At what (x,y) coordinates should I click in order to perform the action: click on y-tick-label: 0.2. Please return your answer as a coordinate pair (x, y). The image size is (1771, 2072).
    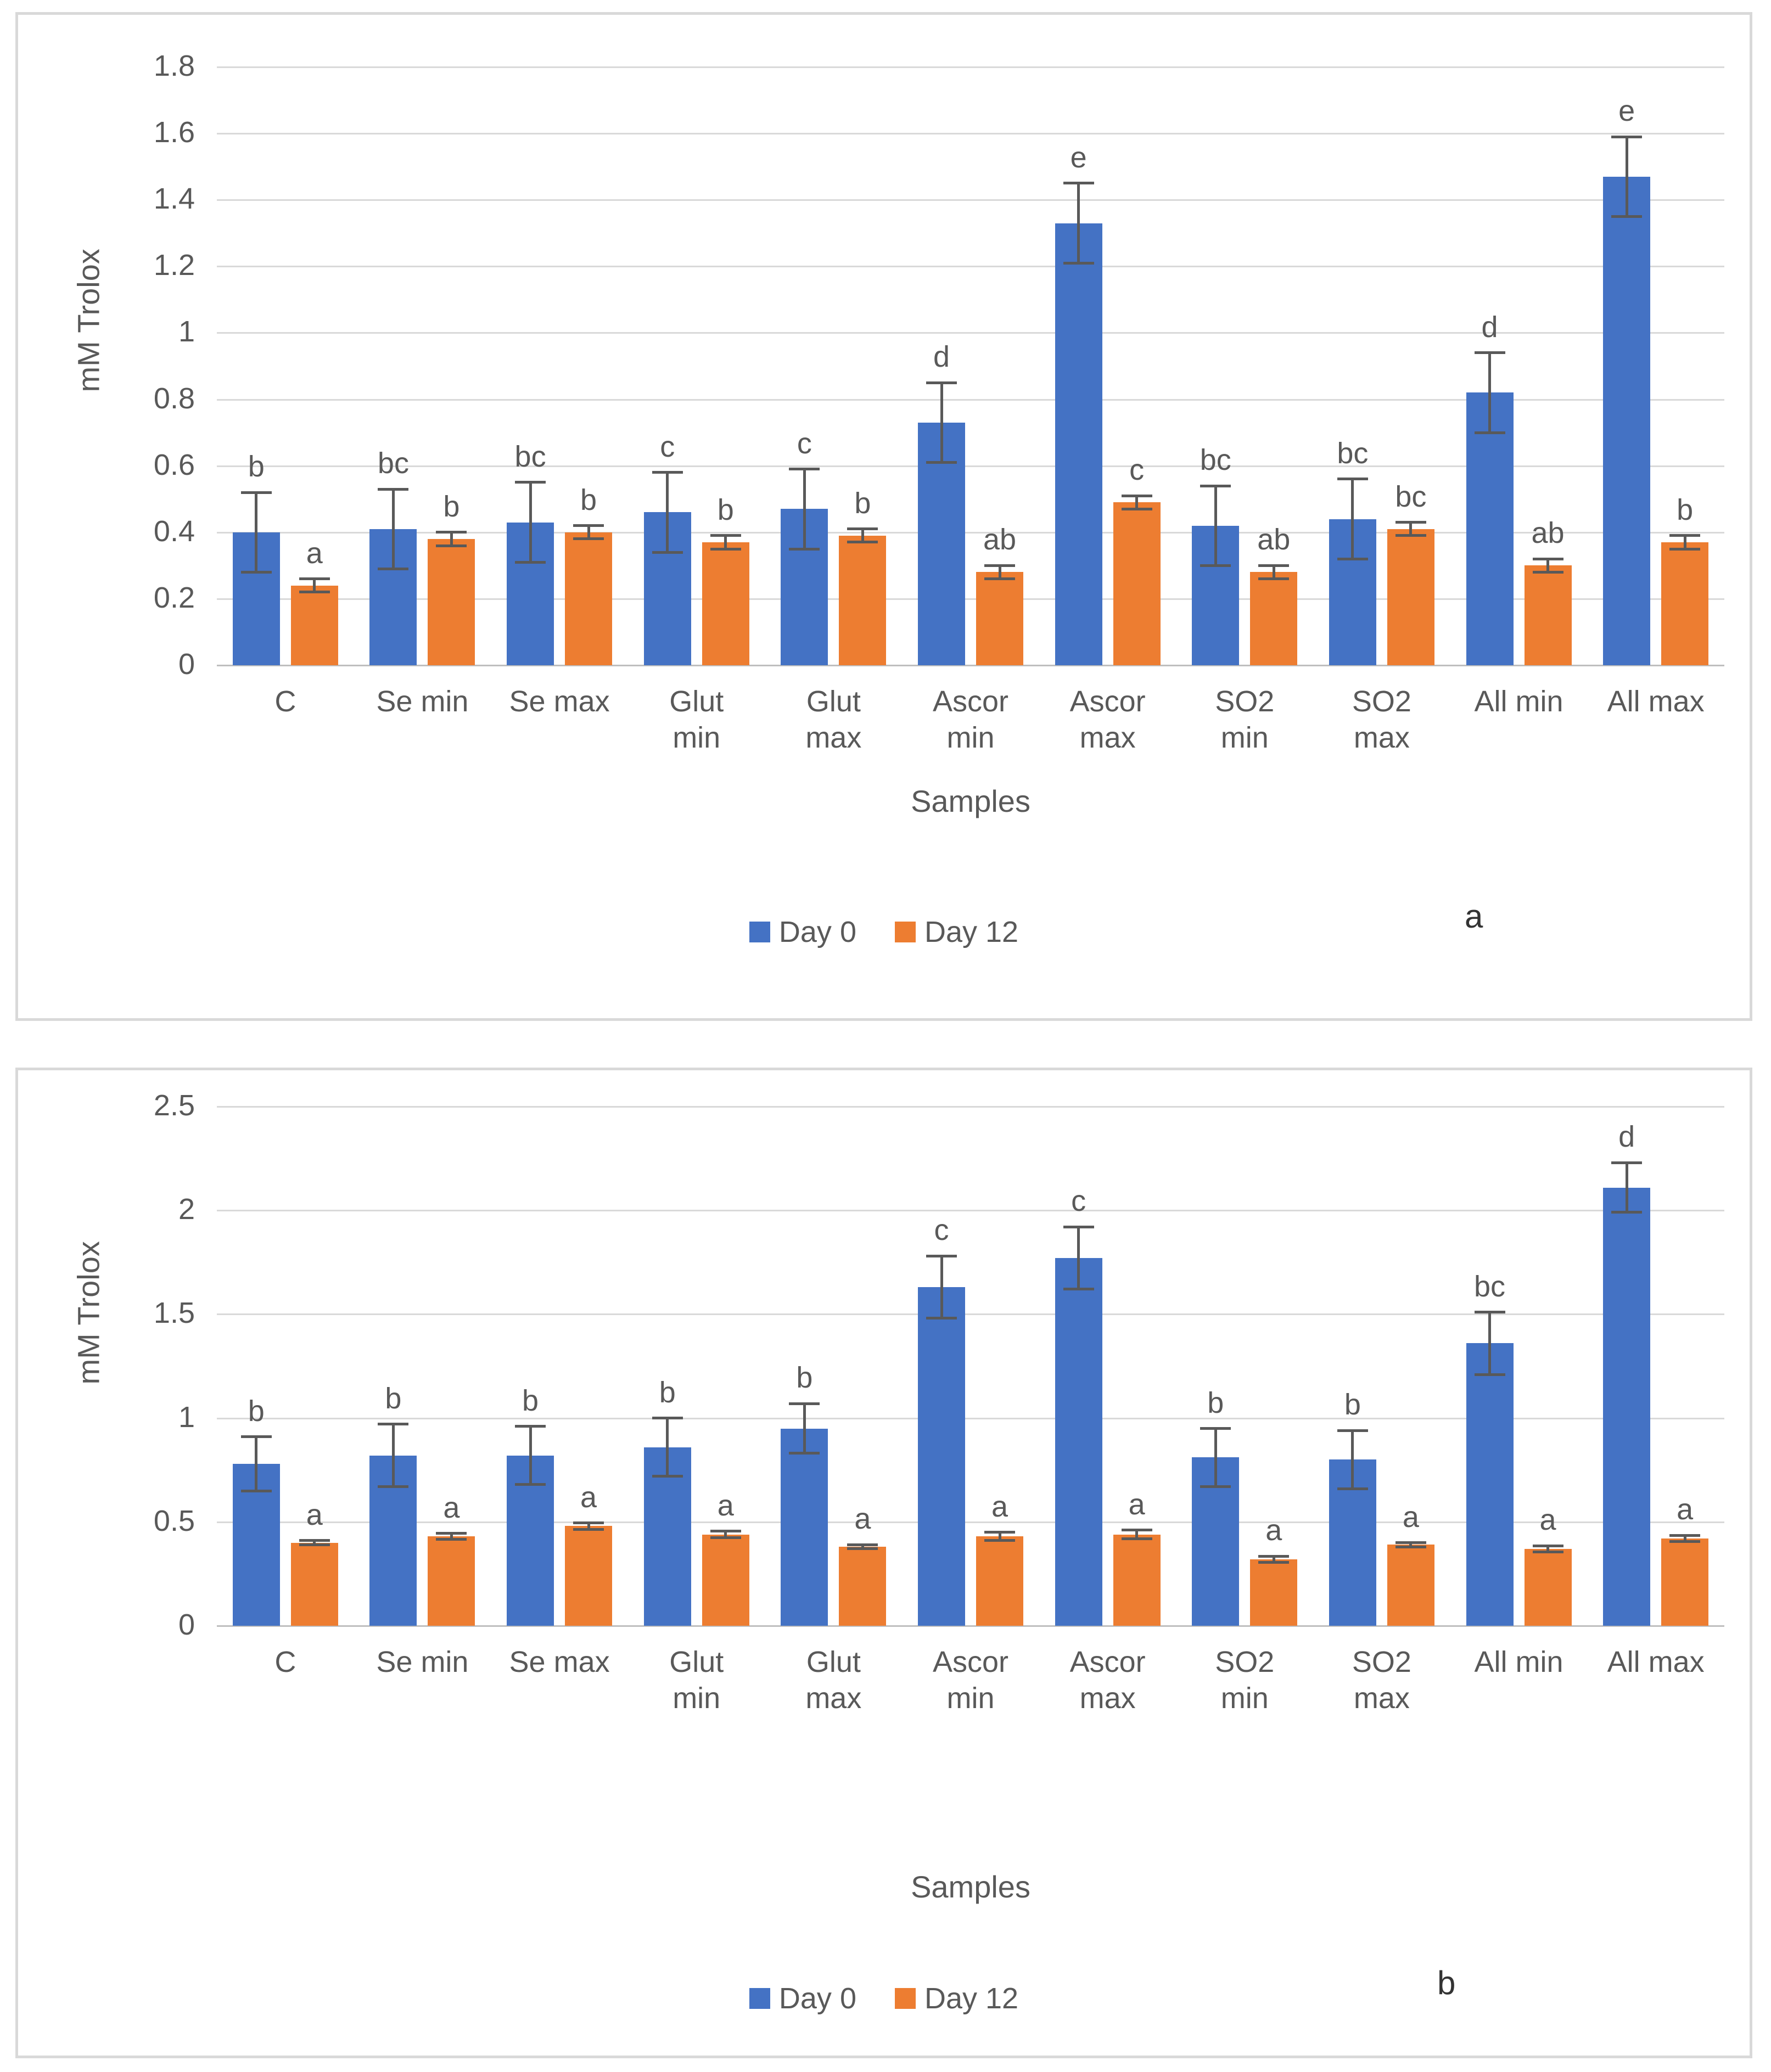
    Looking at the image, I should click on (174, 597).